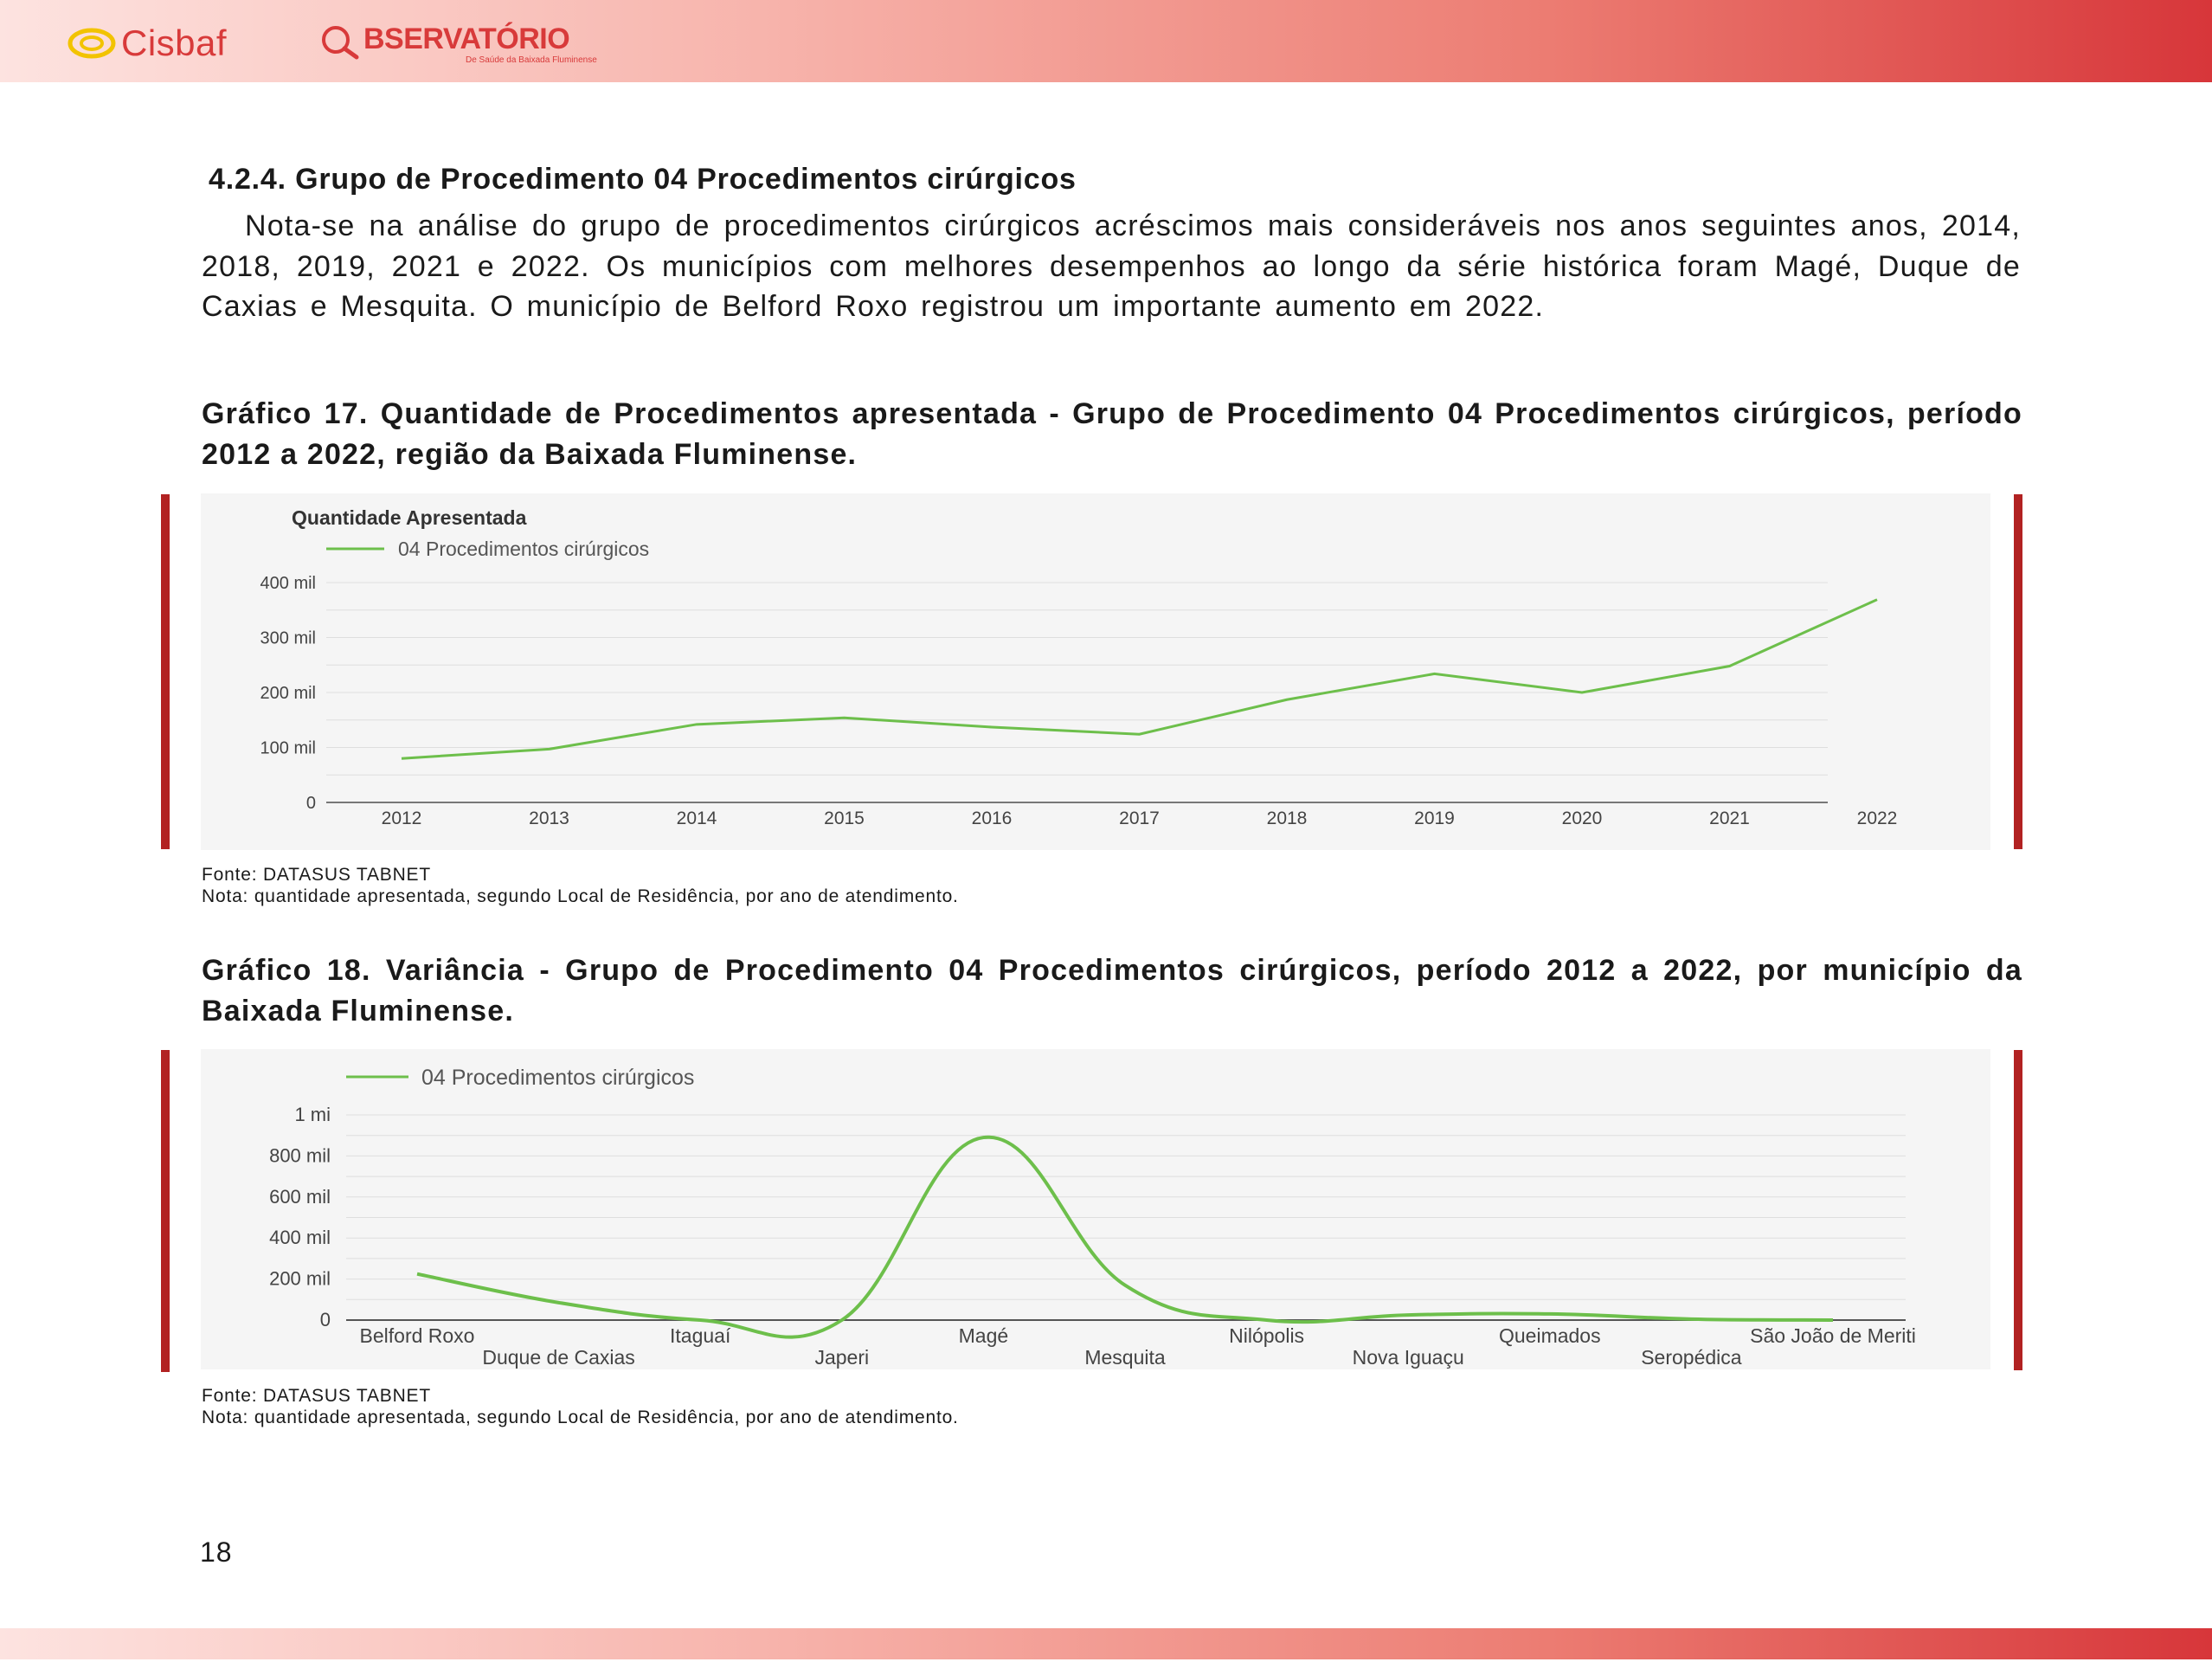 This screenshot has height=1662, width=2212. Describe the element at coordinates (165, 1211) in the screenshot. I see `figure18-left-accent-bar` at that location.